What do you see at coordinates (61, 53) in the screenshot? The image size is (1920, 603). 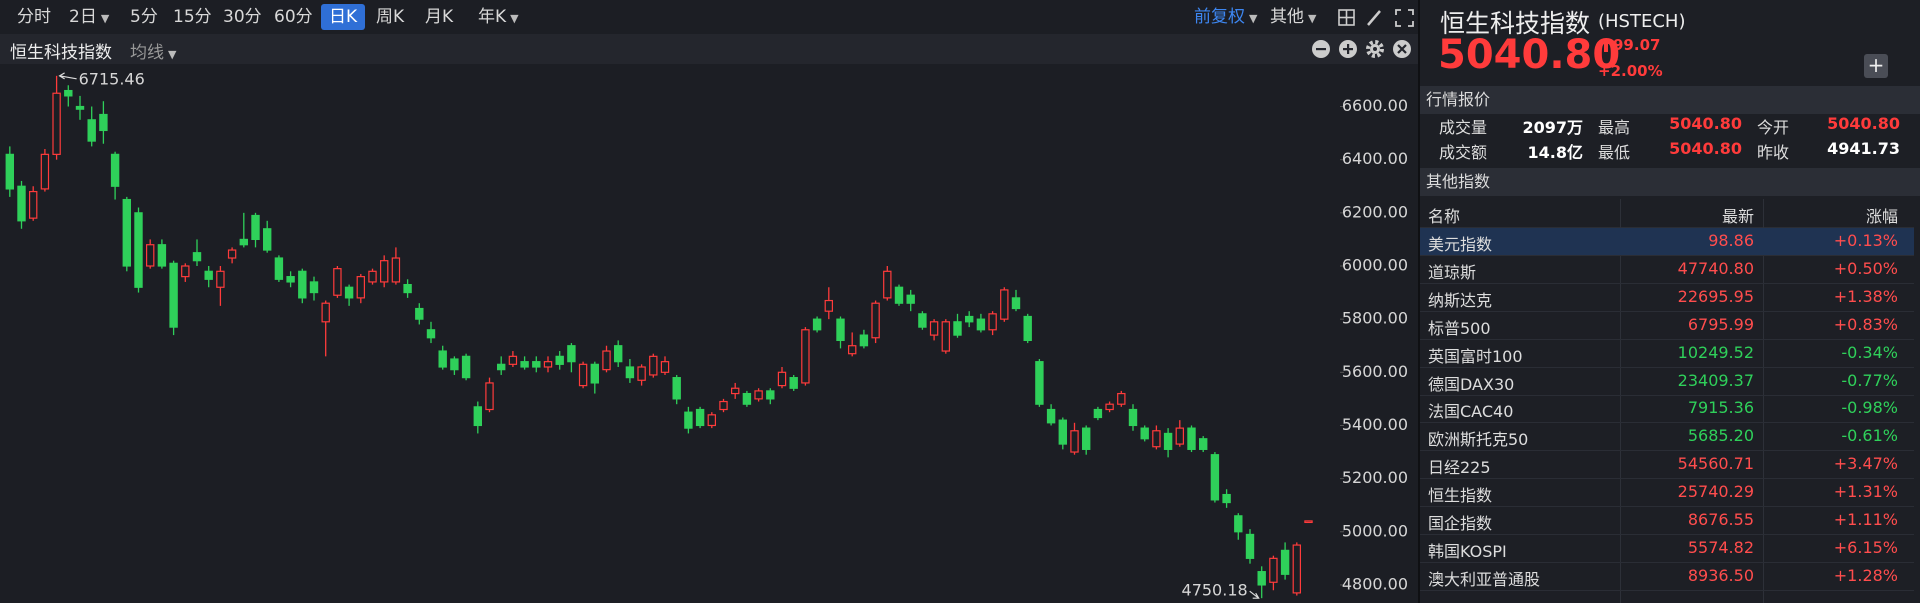 I see `chart-name: 恒生科技指数` at bounding box center [61, 53].